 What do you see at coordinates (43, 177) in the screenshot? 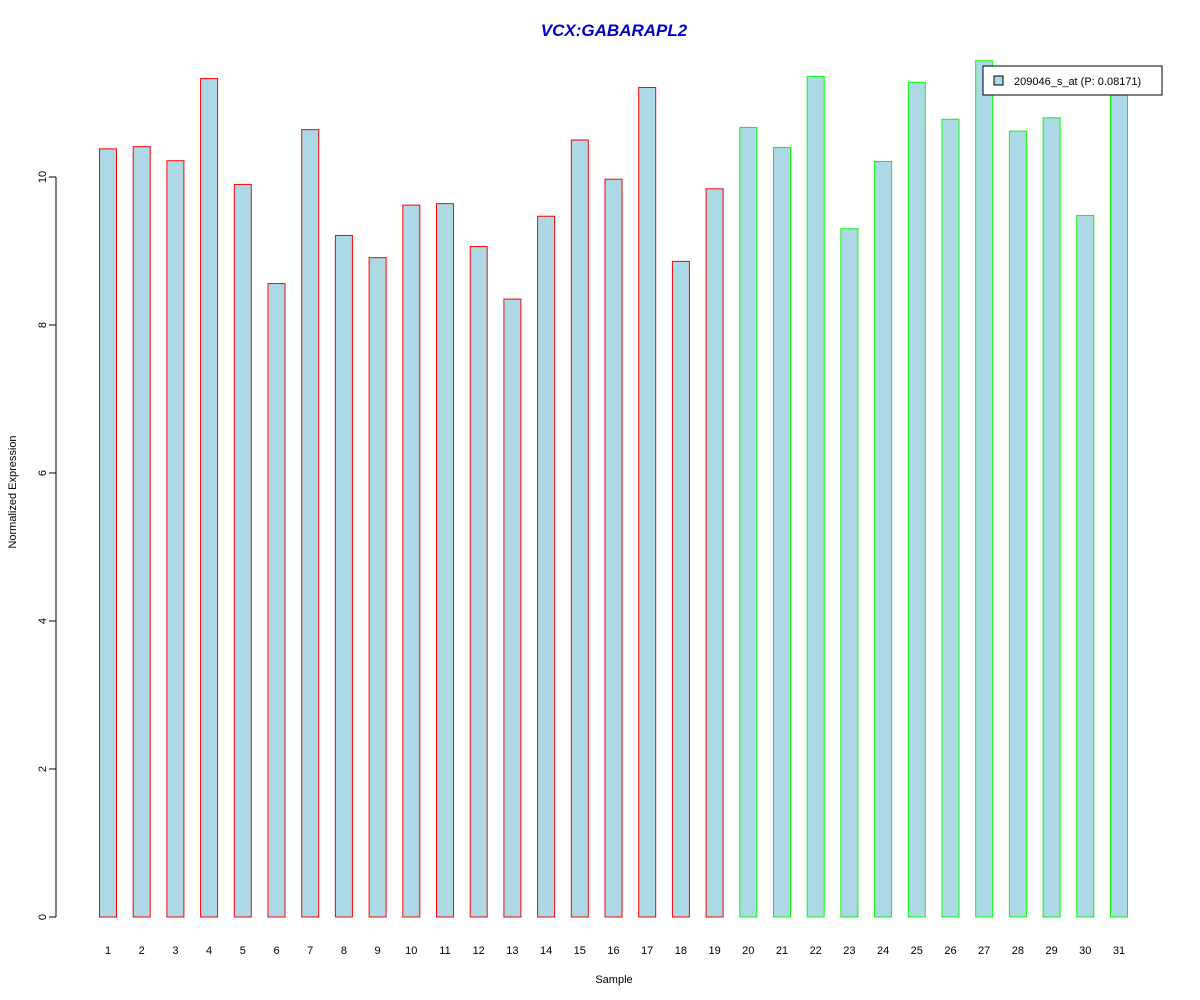
I see `y-tick-label: 10` at bounding box center [43, 177].